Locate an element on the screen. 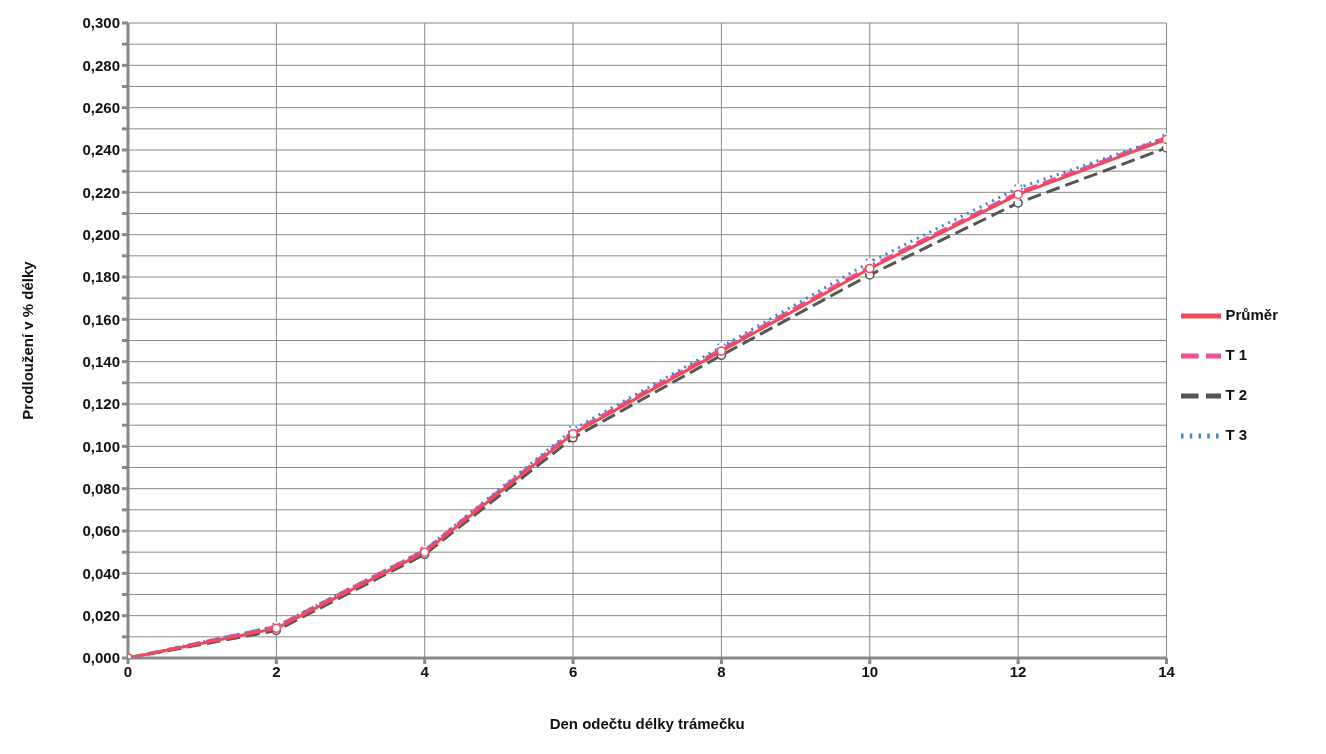 The width and height of the screenshot is (1326, 754). y-tick-label: 0,100 is located at coordinates (101, 446).